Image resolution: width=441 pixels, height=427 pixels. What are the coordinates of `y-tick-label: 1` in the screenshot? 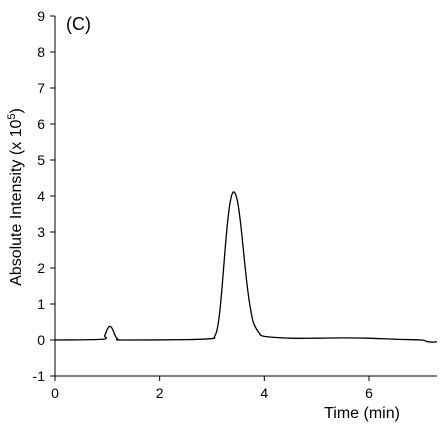 It's located at (41, 304).